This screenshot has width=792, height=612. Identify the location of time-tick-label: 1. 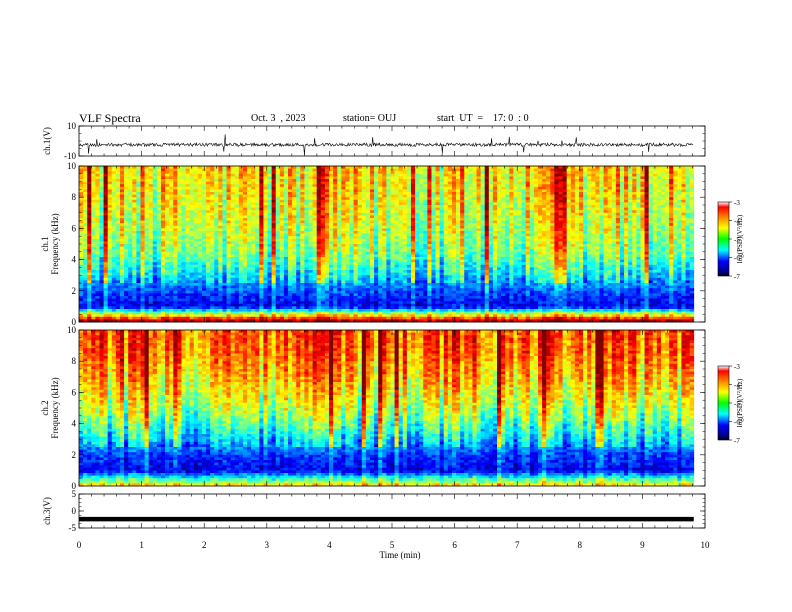
(141, 545).